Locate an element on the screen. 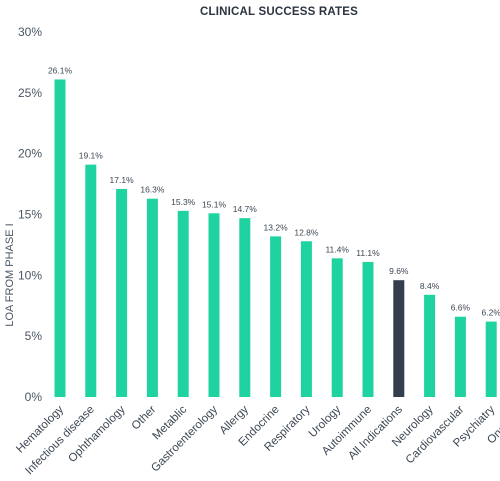 The width and height of the screenshot is (500, 481). bar-urology is located at coordinates (337, 327).